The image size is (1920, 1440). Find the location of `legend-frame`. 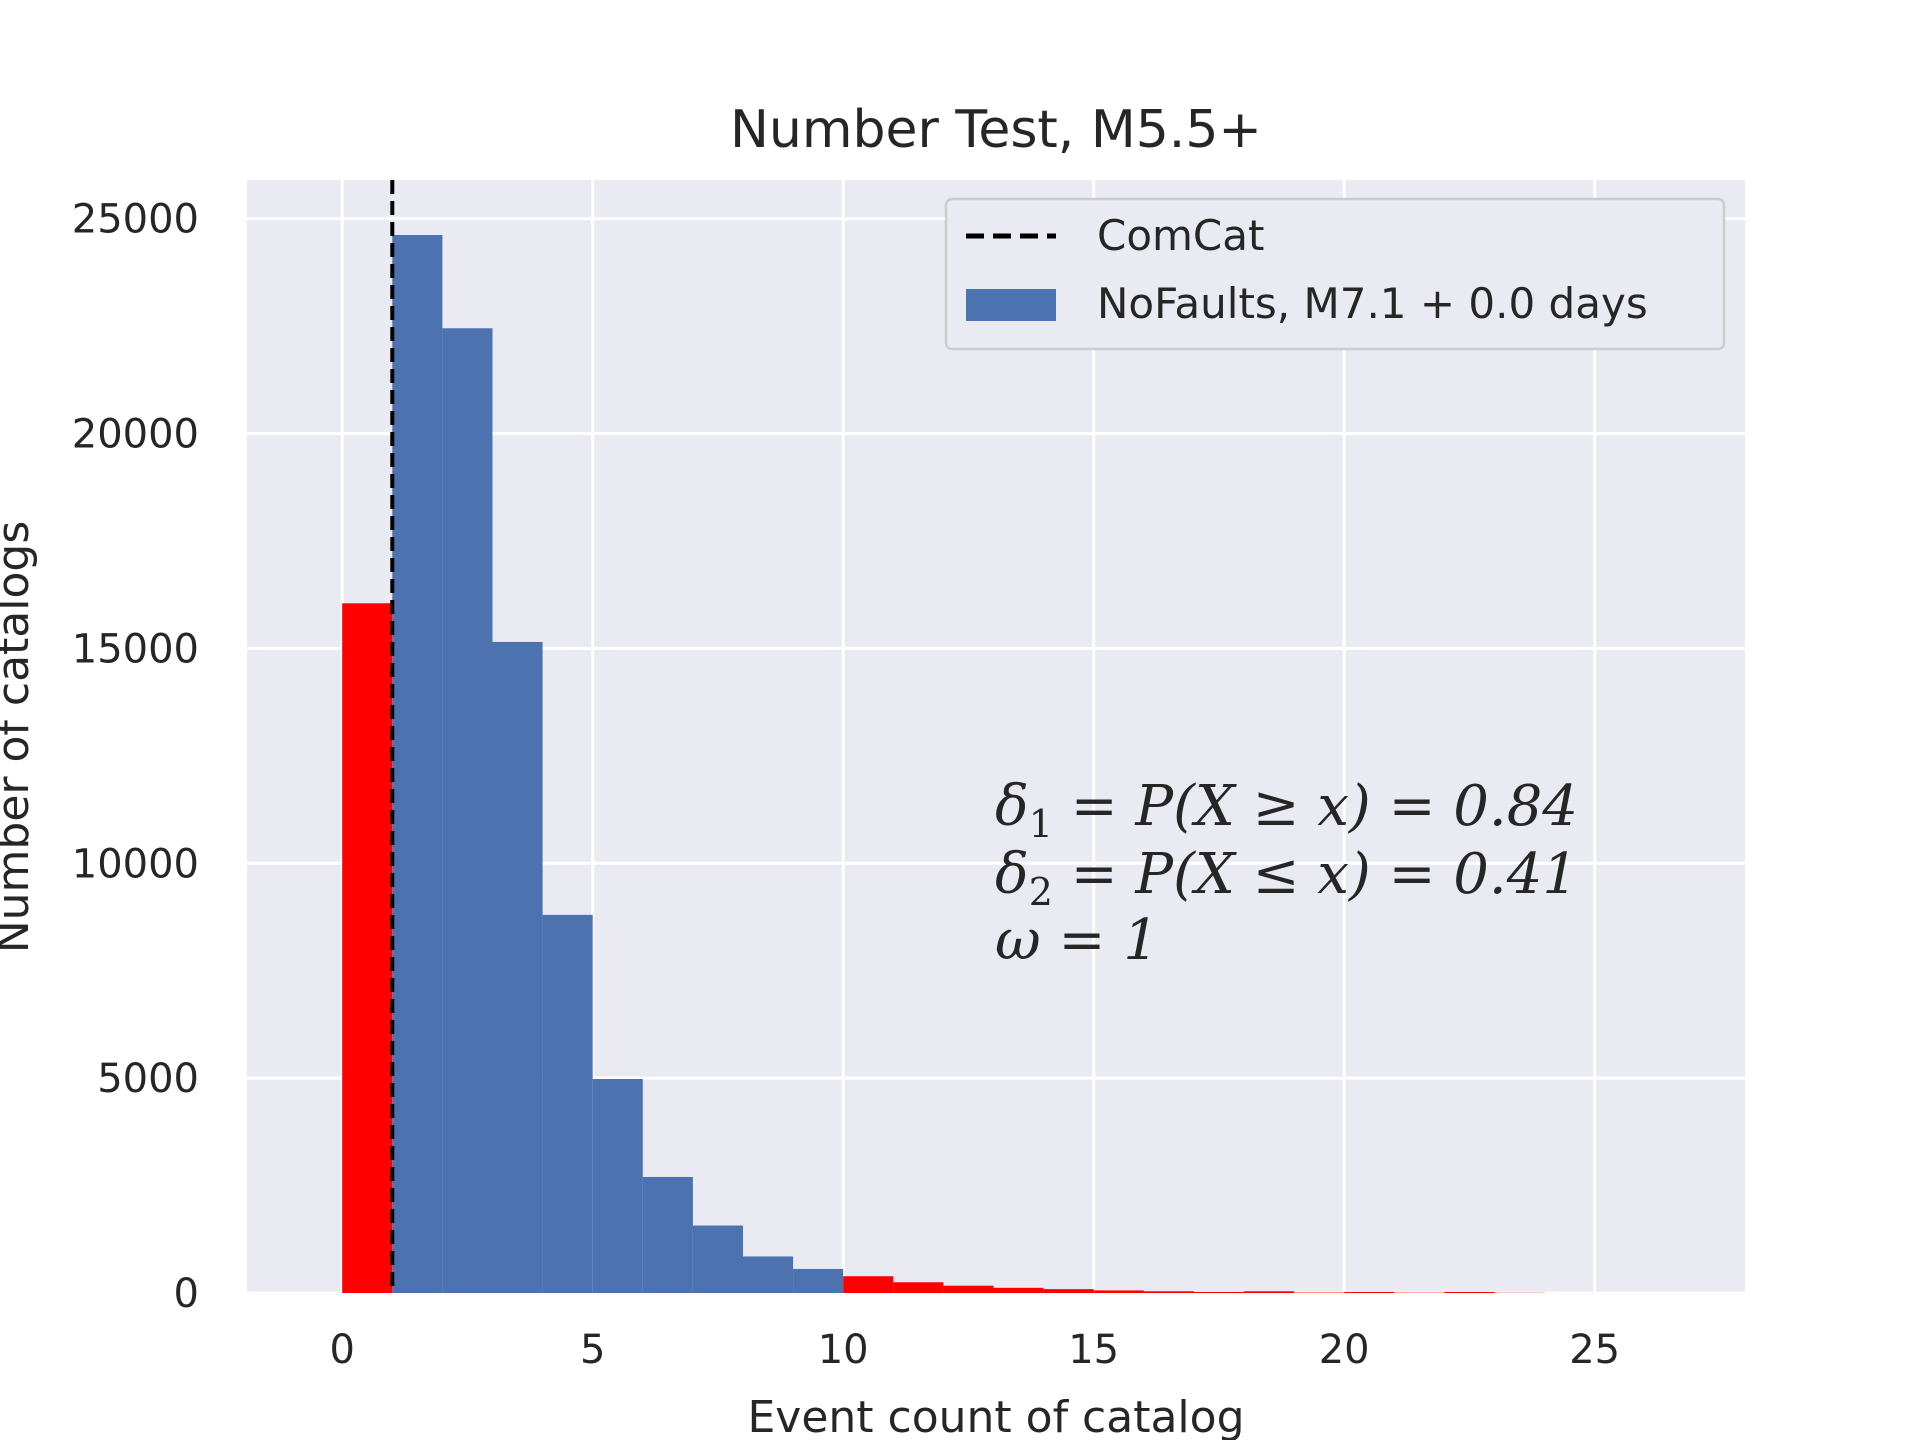

legend-frame is located at coordinates (1335, 274).